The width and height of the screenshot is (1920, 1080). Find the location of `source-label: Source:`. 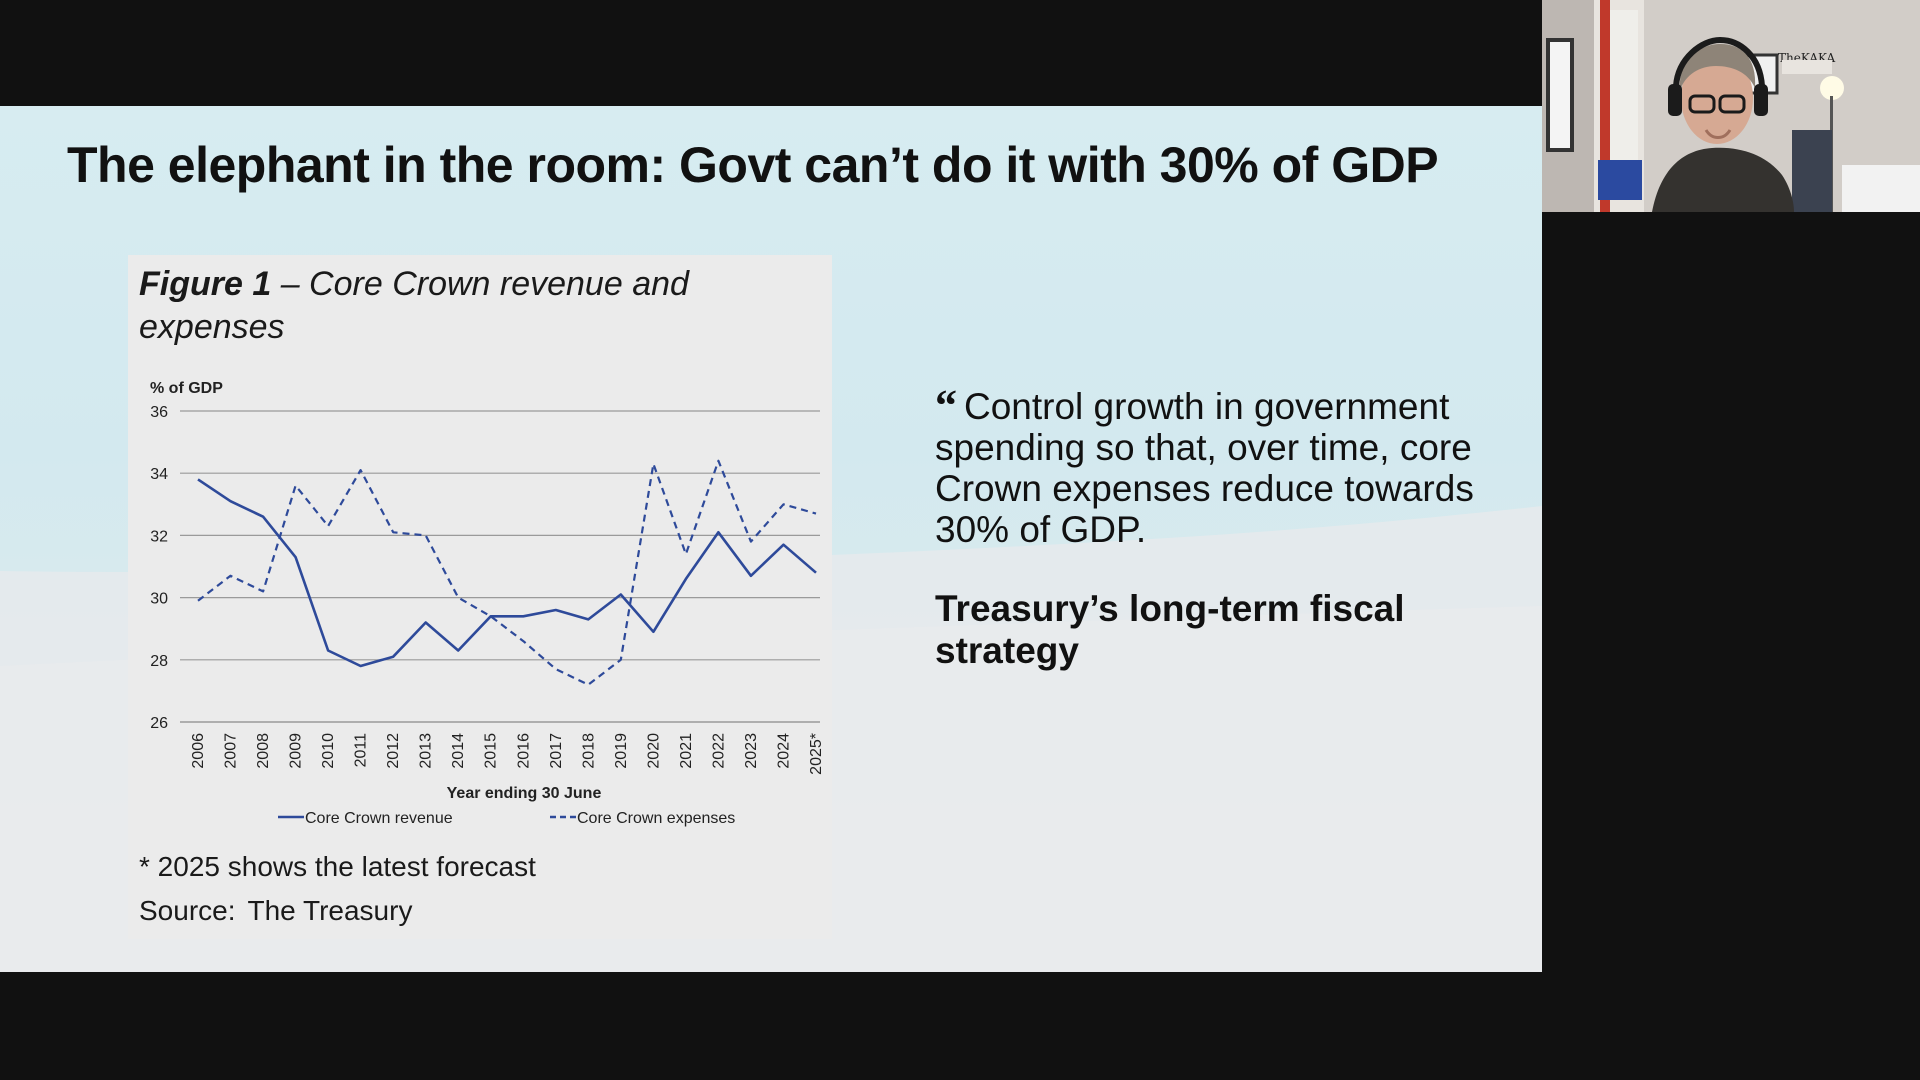

source-label: Source: is located at coordinates (187, 910).